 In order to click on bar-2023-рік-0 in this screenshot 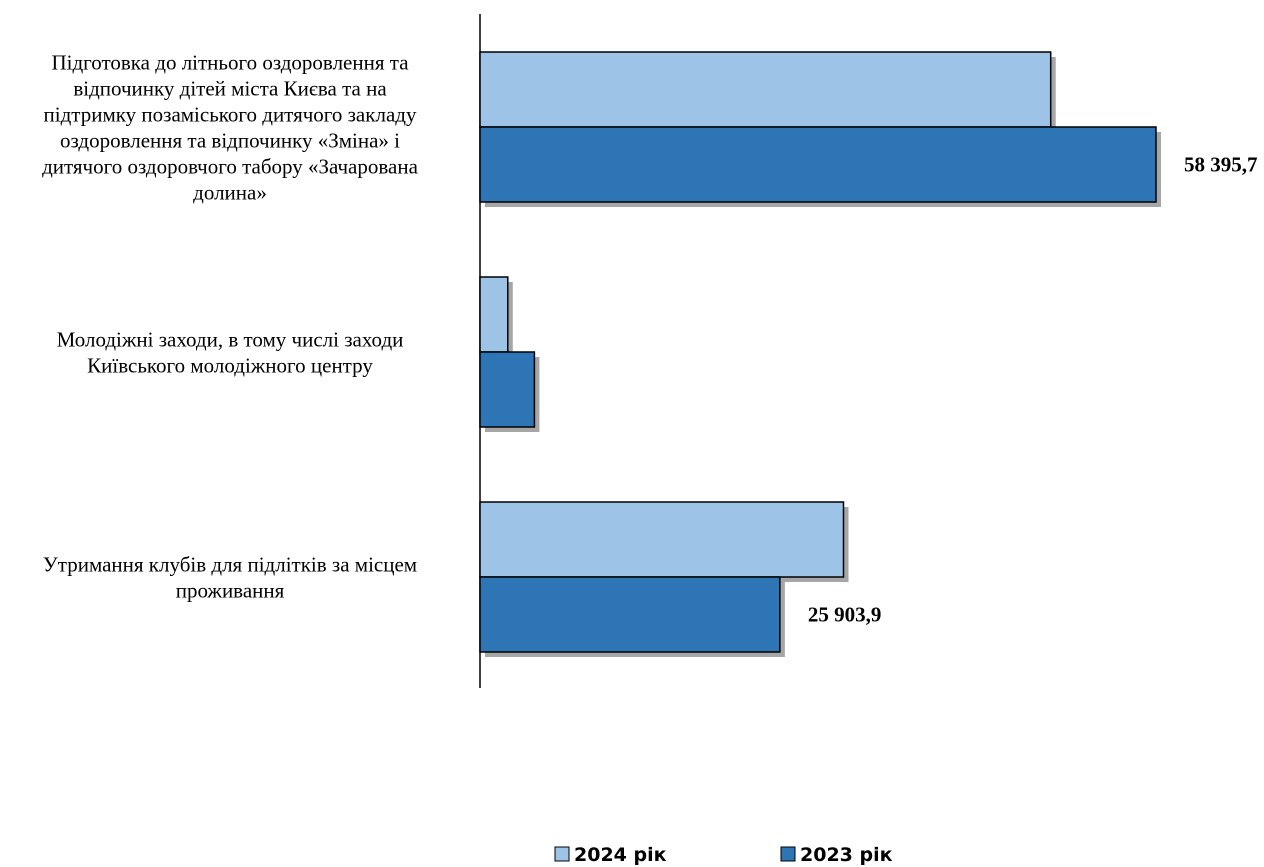, I will do `click(818, 164)`.